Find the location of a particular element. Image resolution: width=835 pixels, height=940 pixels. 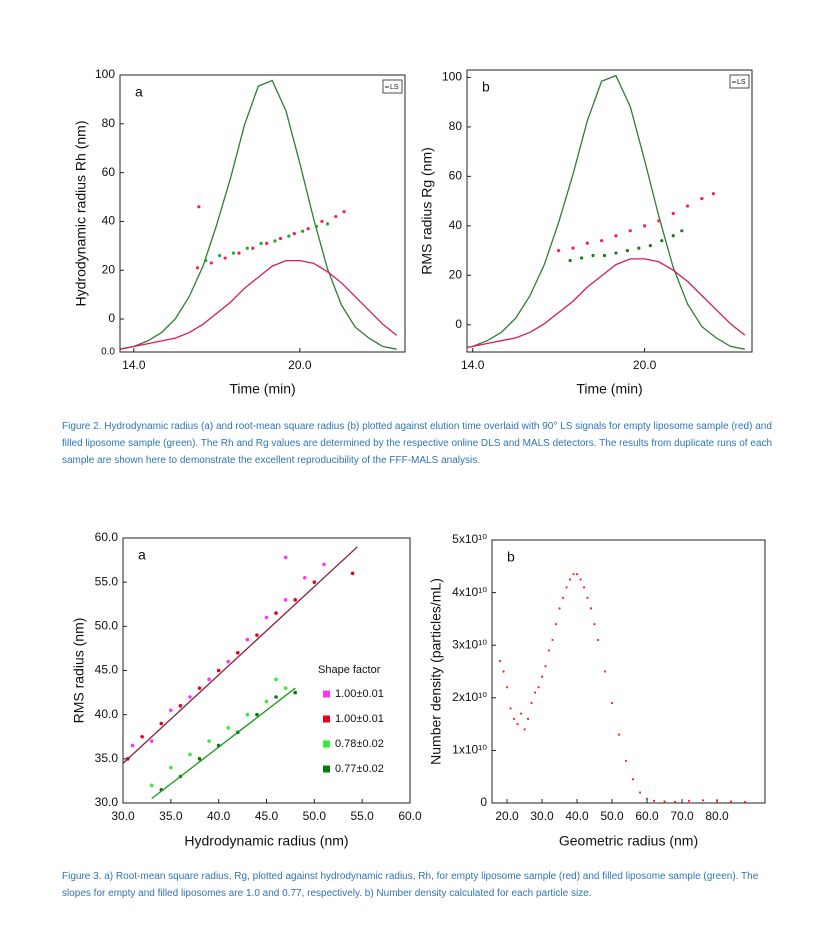

x-tick-label: 50.0 is located at coordinates (612, 816).